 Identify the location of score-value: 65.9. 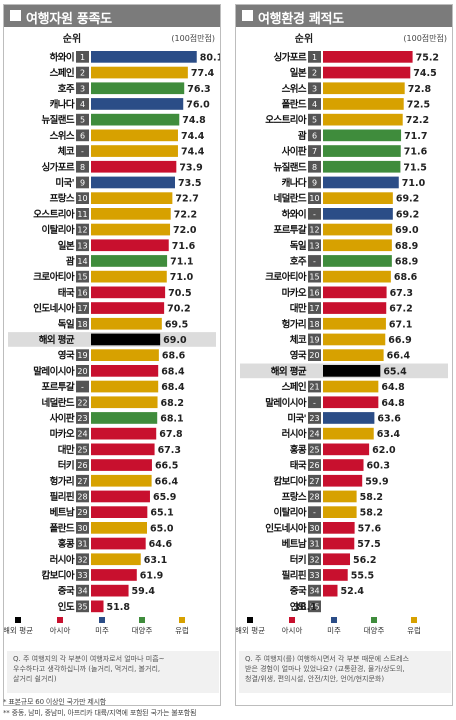
(164, 497).